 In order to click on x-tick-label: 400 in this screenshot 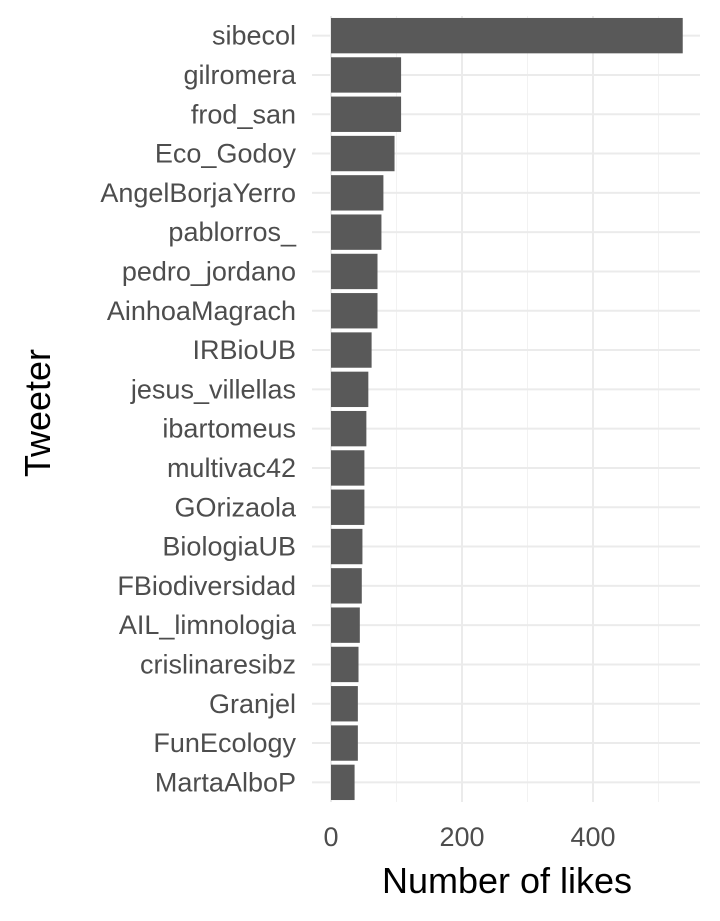, I will do `click(592, 837)`.